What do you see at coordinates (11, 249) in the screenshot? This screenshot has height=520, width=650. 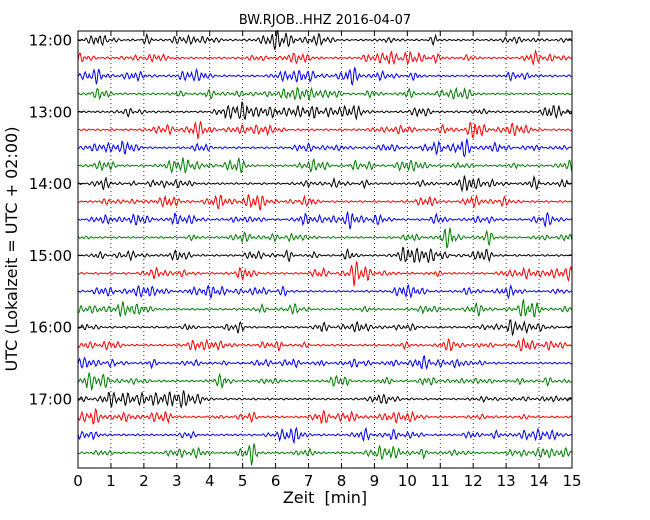 I see `y-axis-label: UTC (Lokalzeit = UTC + 02:00)` at bounding box center [11, 249].